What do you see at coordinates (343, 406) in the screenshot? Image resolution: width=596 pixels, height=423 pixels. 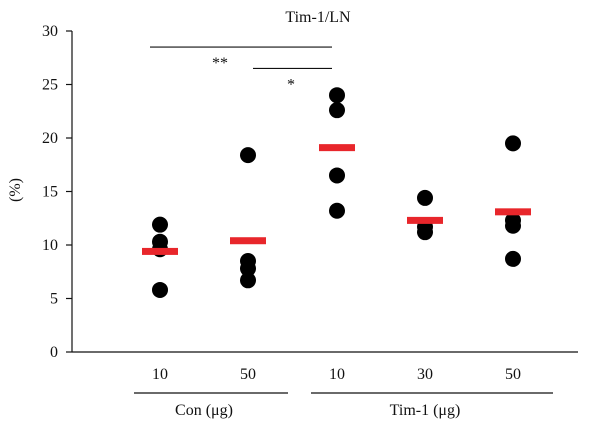 I see `group-labels: Con (μg) Tim-1 (μg)` at bounding box center [343, 406].